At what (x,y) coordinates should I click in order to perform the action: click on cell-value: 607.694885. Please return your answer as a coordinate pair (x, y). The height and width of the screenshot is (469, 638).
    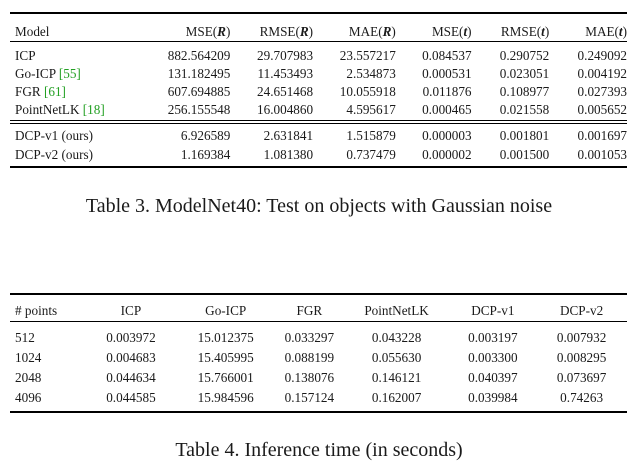
    Looking at the image, I should click on (199, 92).